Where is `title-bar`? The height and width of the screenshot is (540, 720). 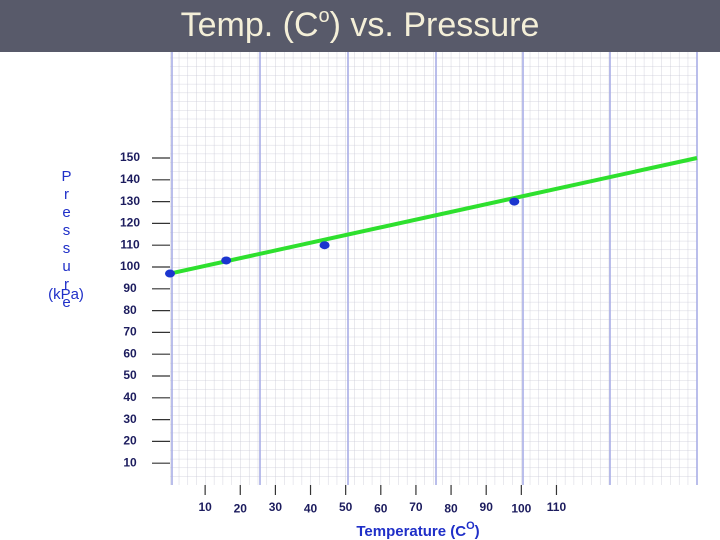 title-bar is located at coordinates (360, 26).